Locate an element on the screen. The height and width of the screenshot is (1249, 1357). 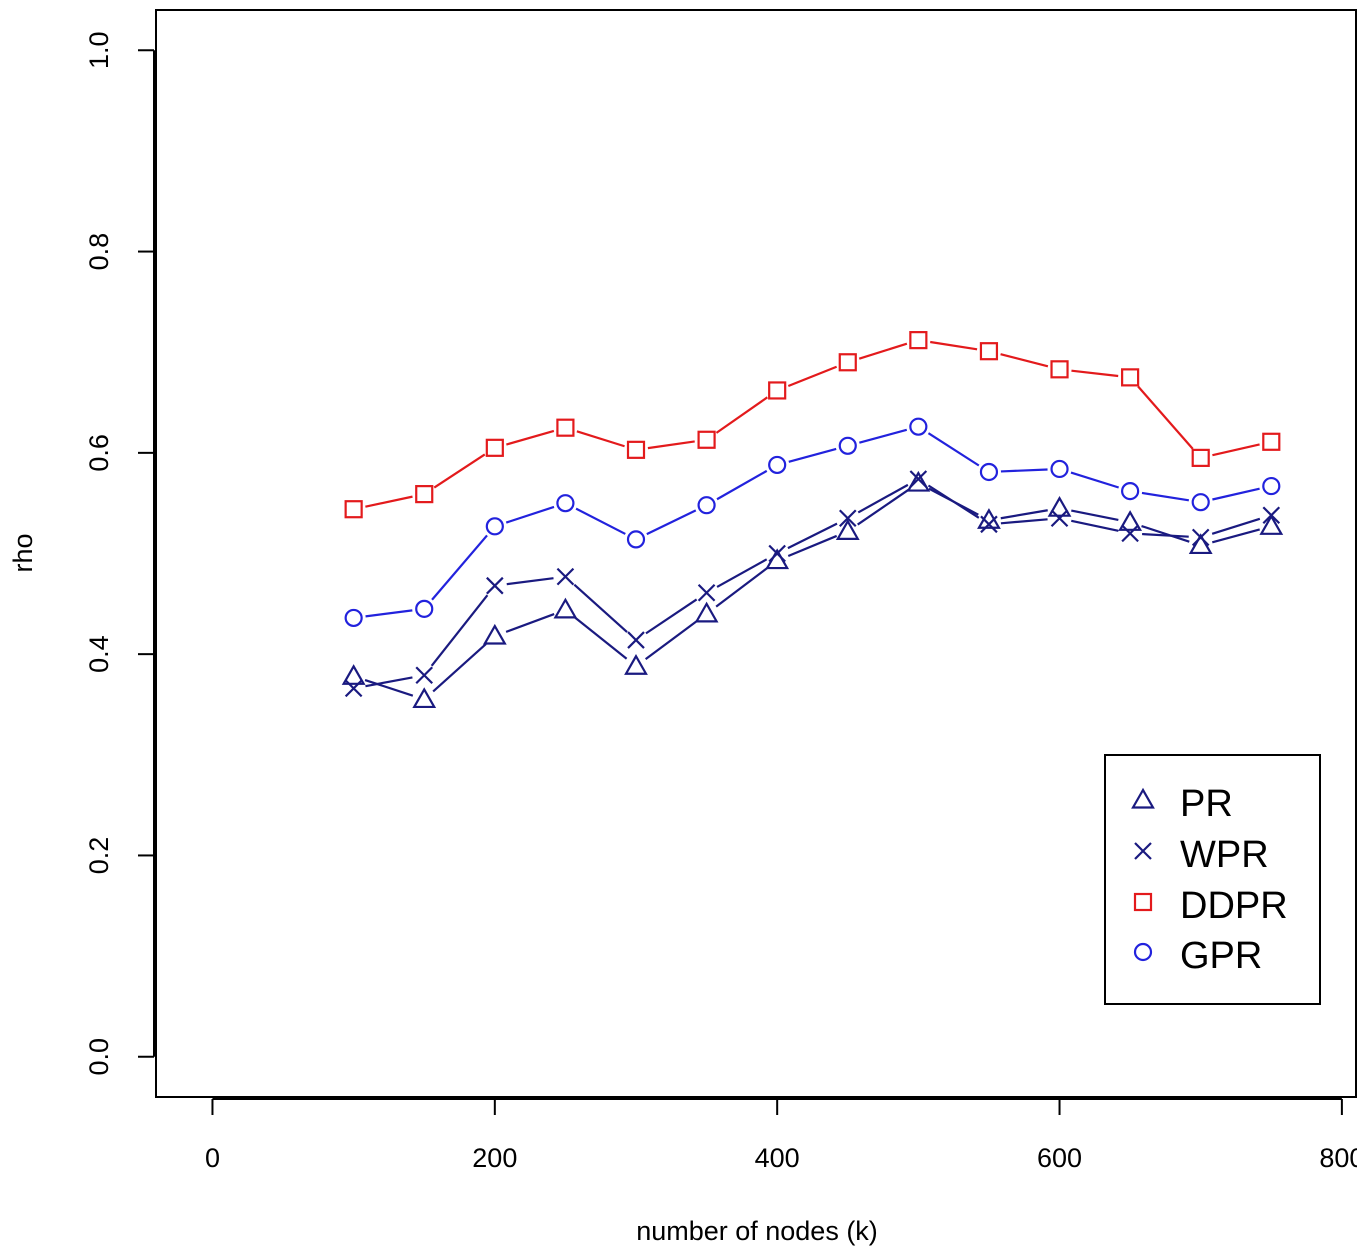
series-gpr is located at coordinates (812, 522).